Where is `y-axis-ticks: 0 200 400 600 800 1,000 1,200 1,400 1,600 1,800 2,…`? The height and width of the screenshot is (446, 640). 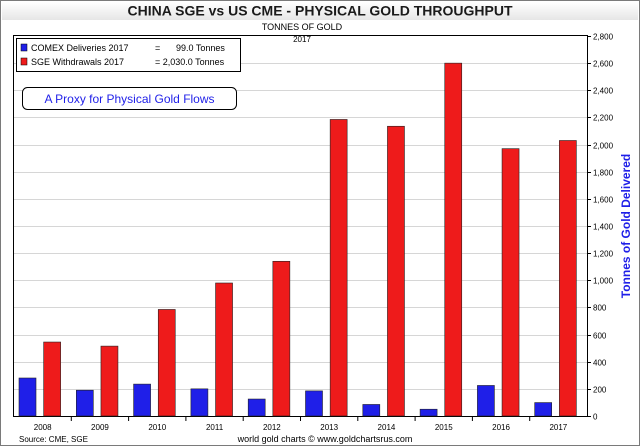
y-axis-ticks: 0 200 400 600 800 1,000 1,200 1,400 1,600 1,800 2,… is located at coordinates (600, 227).